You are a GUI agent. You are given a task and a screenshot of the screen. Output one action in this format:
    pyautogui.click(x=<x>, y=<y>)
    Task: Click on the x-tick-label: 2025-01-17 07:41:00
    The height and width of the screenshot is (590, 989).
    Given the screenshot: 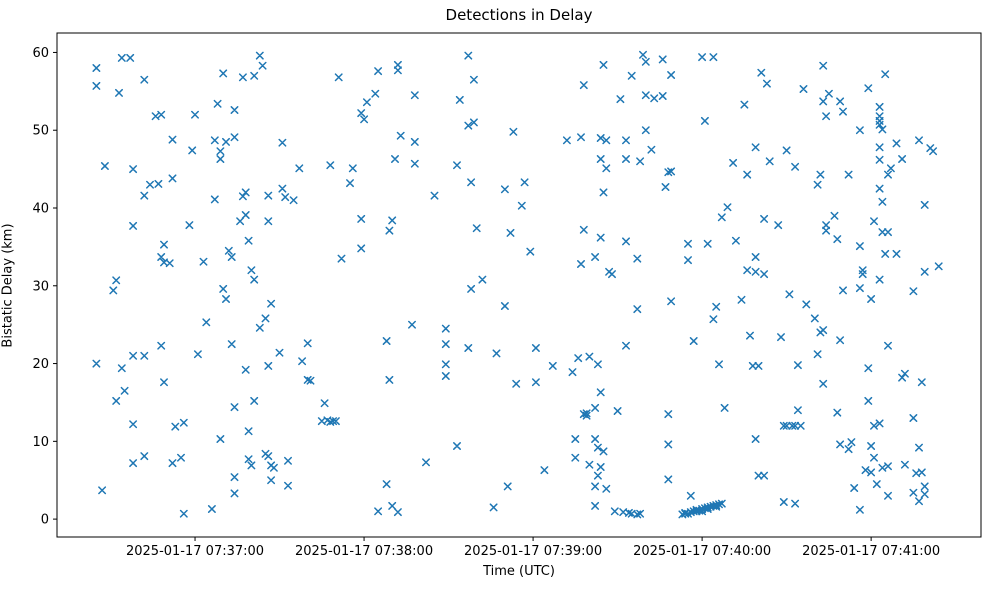 What is the action you would take?
    pyautogui.click(x=871, y=551)
    